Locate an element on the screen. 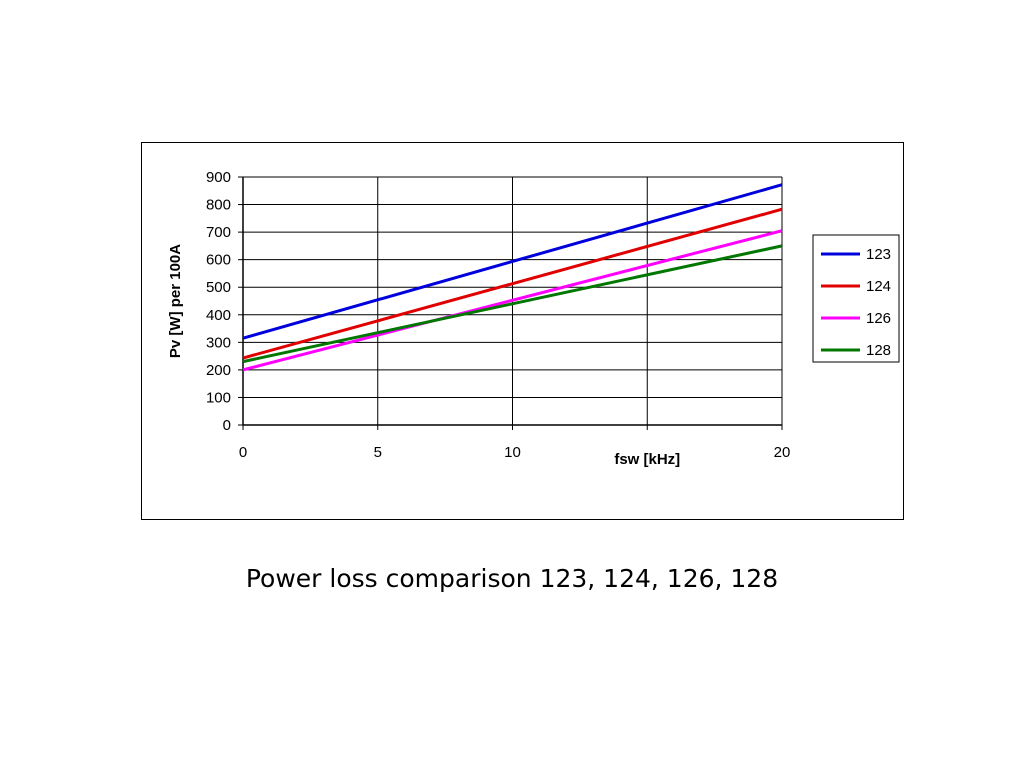  y-tick-label: 800 is located at coordinates (218, 205).